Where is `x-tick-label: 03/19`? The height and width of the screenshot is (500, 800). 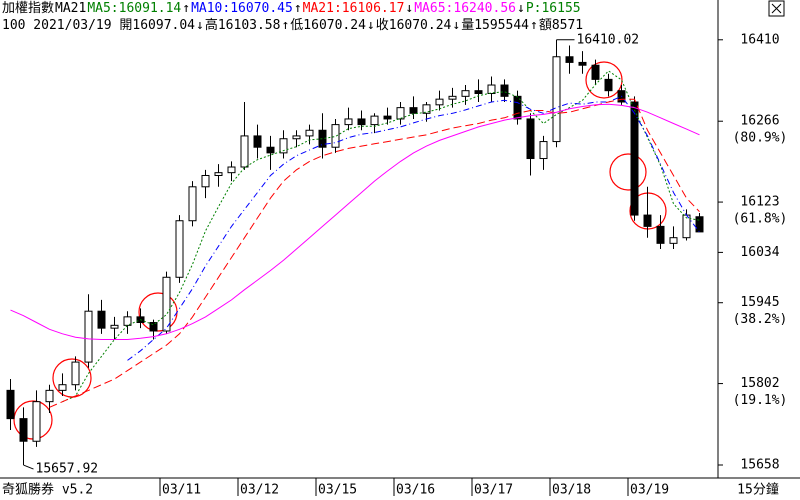
x-tick-label: 03/19 is located at coordinates (649, 490).